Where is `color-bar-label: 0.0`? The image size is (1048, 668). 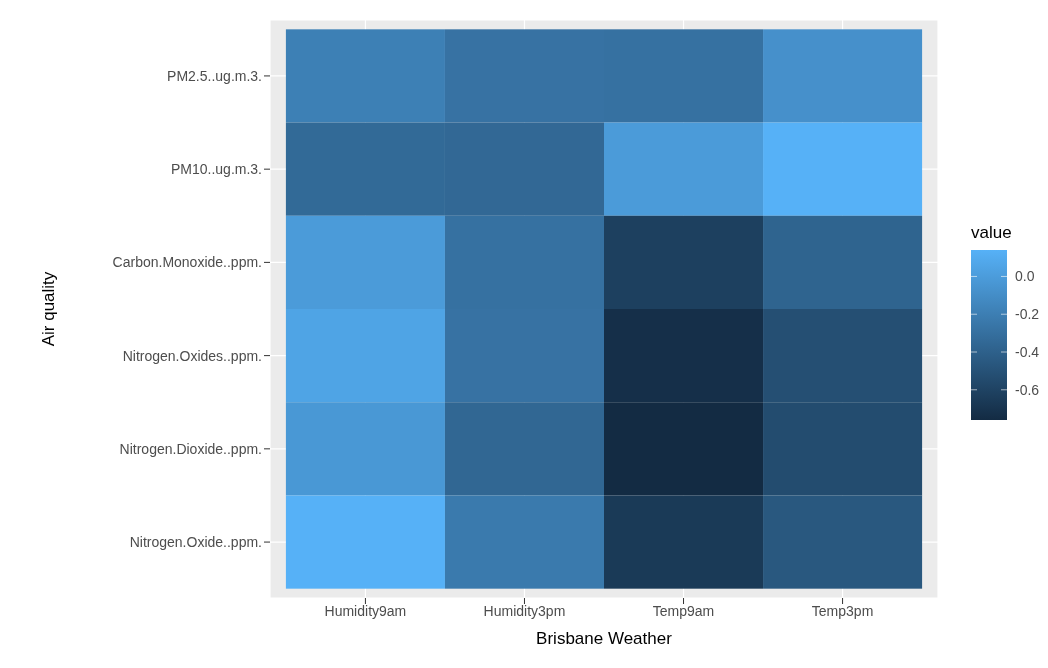 color-bar-label: 0.0 is located at coordinates (1025, 276).